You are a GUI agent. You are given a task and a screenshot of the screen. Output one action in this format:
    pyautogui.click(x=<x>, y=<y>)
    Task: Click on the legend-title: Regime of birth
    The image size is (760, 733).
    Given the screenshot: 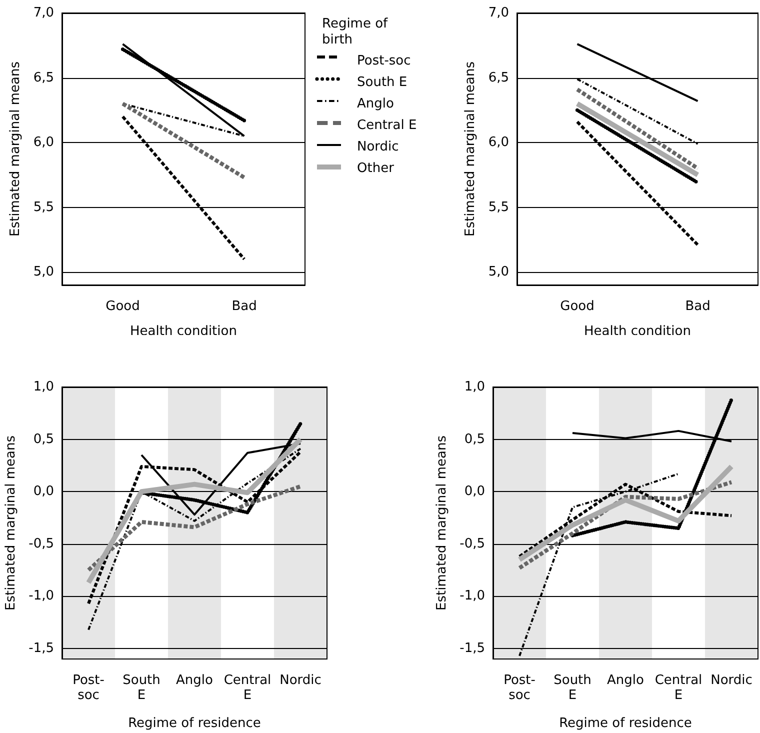 What is the action you would take?
    pyautogui.click(x=357, y=32)
    